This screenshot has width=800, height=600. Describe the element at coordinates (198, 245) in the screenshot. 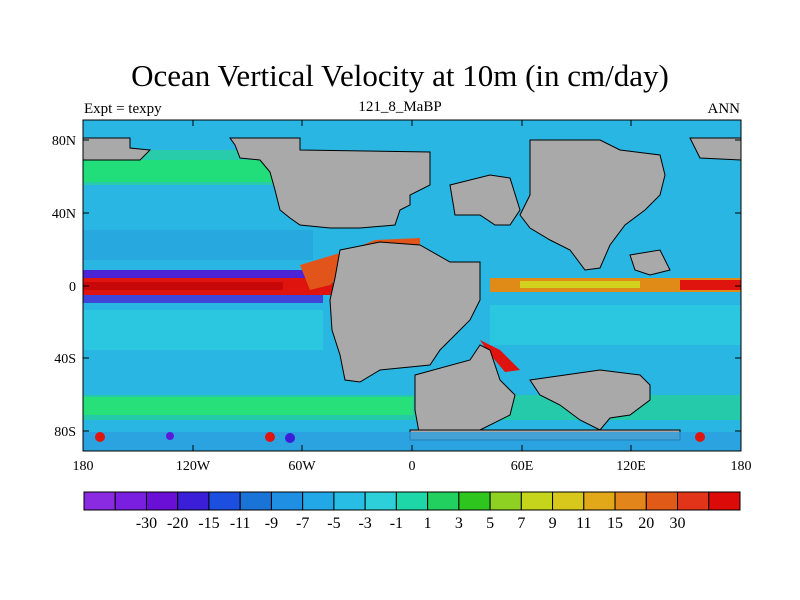

I see `ocean-band-trade` at that location.